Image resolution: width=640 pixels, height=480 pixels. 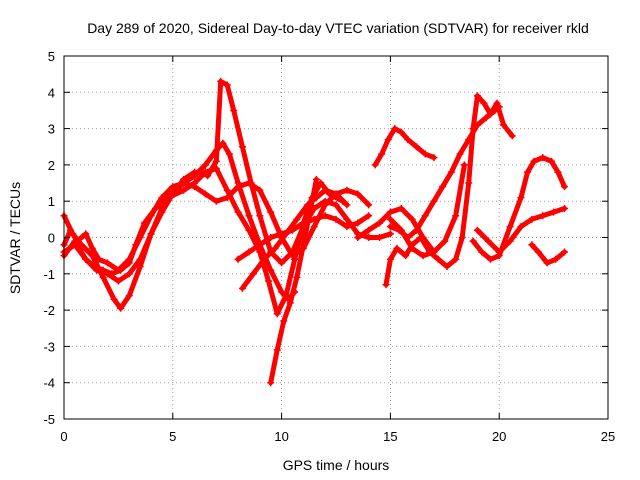 What do you see at coordinates (608, 436) in the screenshot?
I see `x-tick-label: 25` at bounding box center [608, 436].